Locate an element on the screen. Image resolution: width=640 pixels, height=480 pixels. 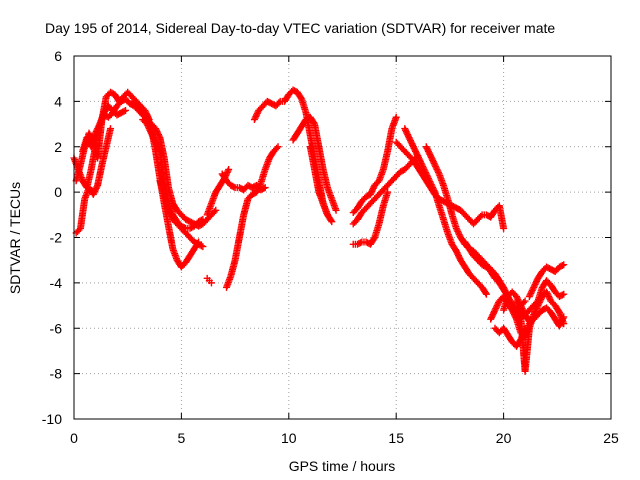
series-arc17 is located at coordinates (370, 218).